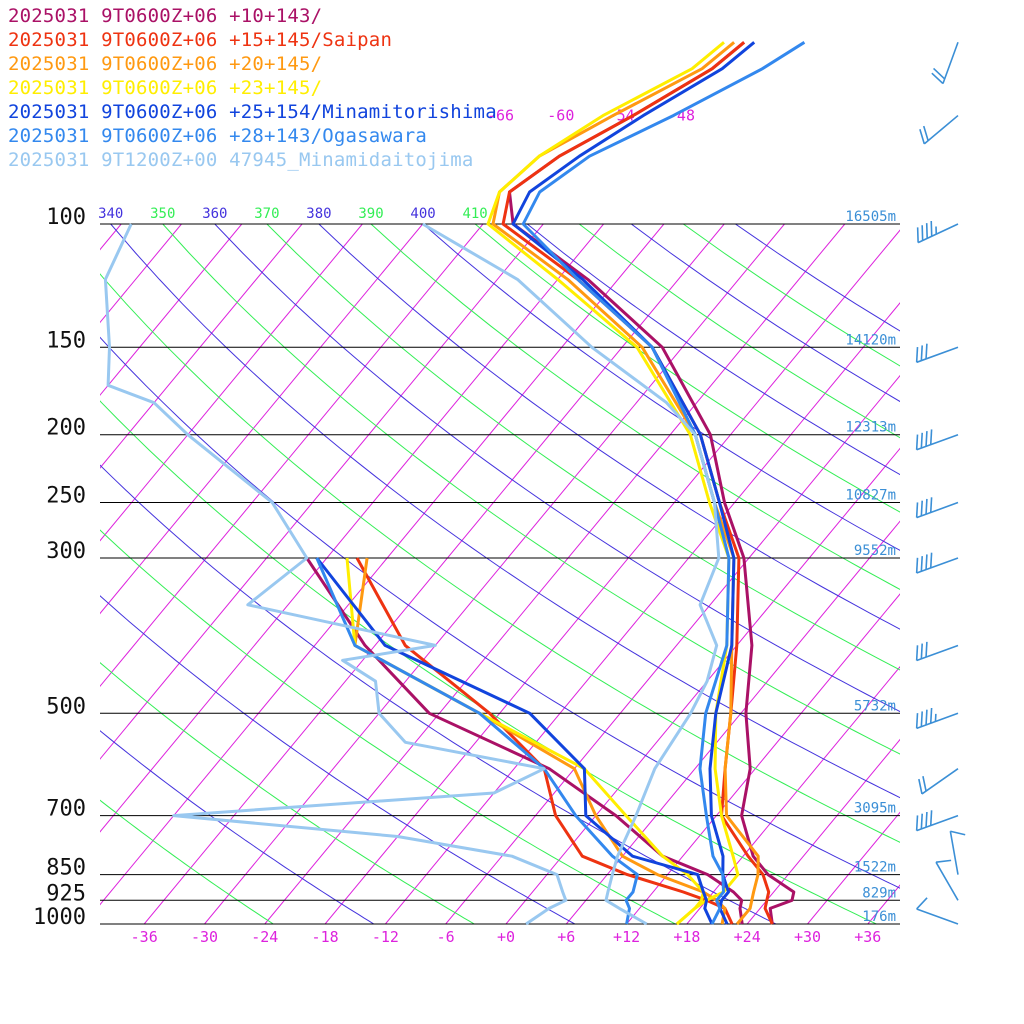 This screenshot has height=1024, width=1024. I want to click on theta-label: 360, so click(214, 214).